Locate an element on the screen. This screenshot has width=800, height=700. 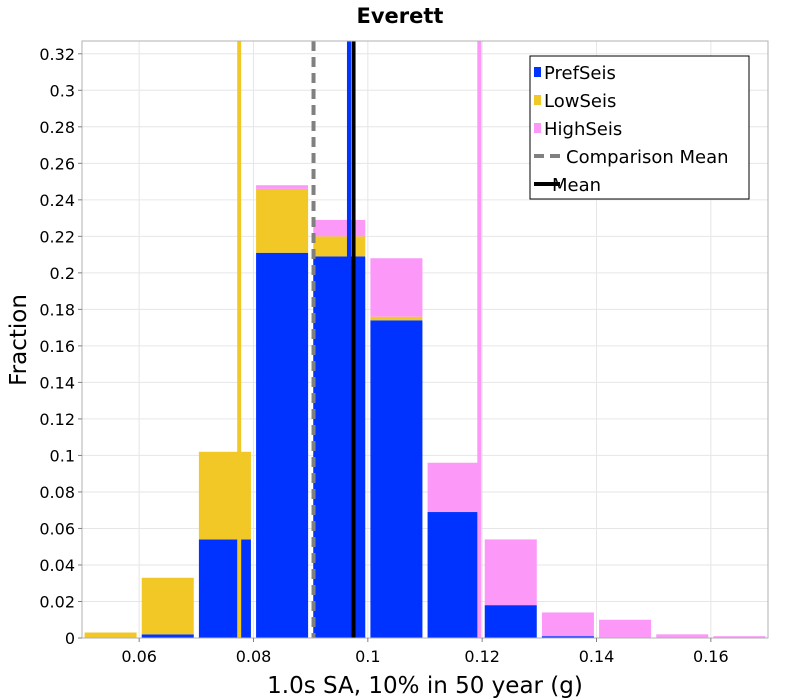
legend-swatch-lowseis is located at coordinates (537, 100).